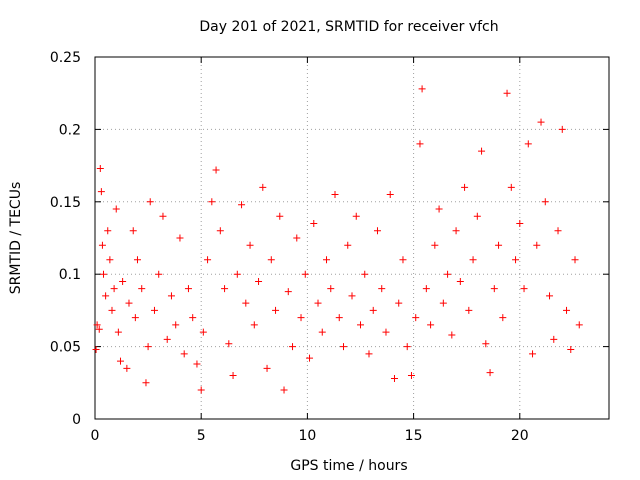 The height and width of the screenshot is (480, 640). What do you see at coordinates (520, 436) in the screenshot?
I see `x-tick-label: 20` at bounding box center [520, 436].